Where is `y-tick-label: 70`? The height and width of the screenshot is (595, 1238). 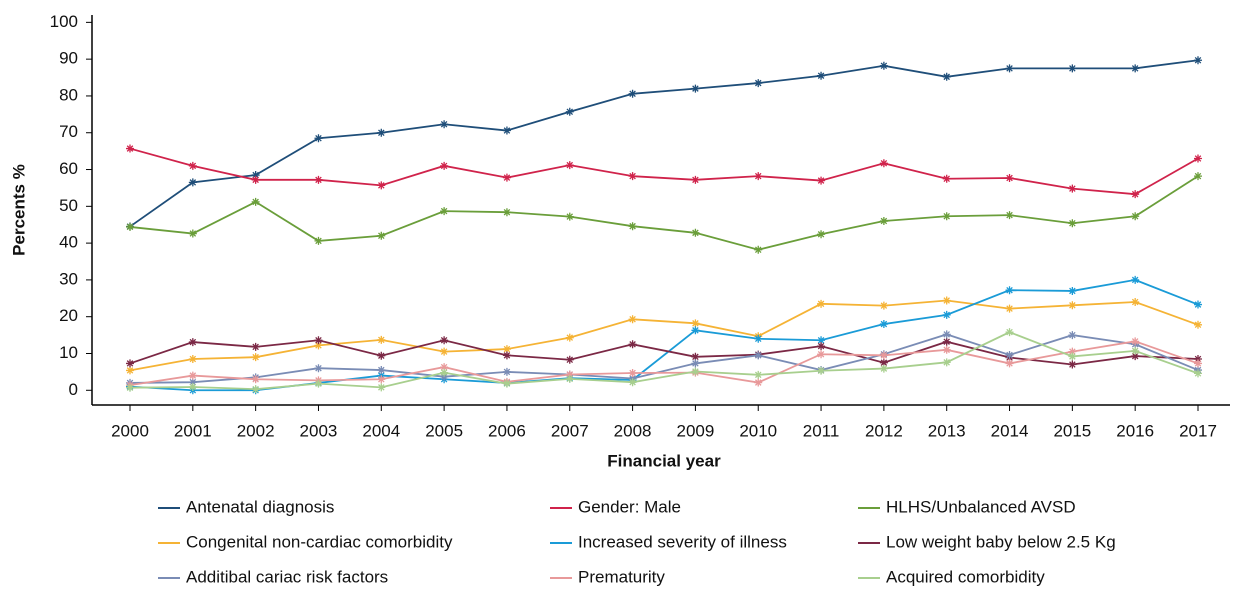
y-tick-label: 70 is located at coordinates (68, 131).